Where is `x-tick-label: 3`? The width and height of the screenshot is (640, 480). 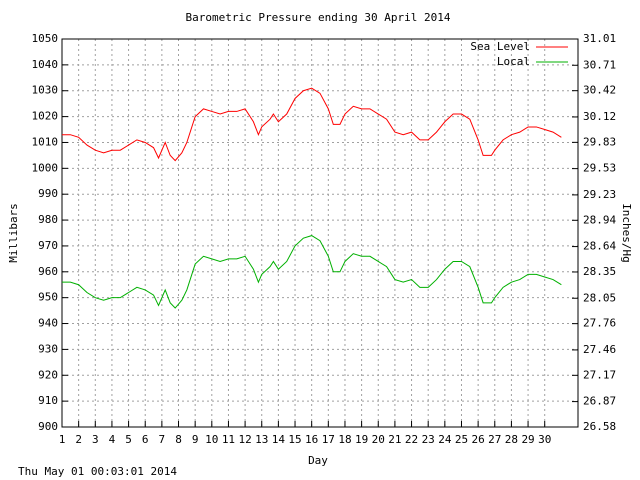 x-tick-label: 3 is located at coordinates (95, 439).